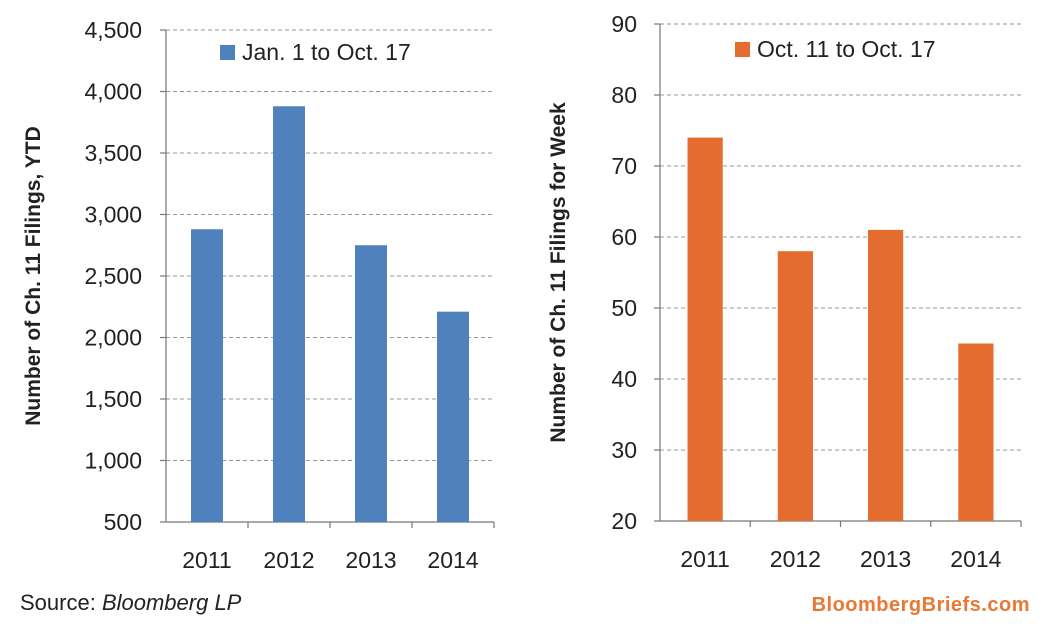 Image resolution: width=1044 pixels, height=630 pixels. Describe the element at coordinates (705, 329) in the screenshot. I see `chart2-bar-2011` at that location.